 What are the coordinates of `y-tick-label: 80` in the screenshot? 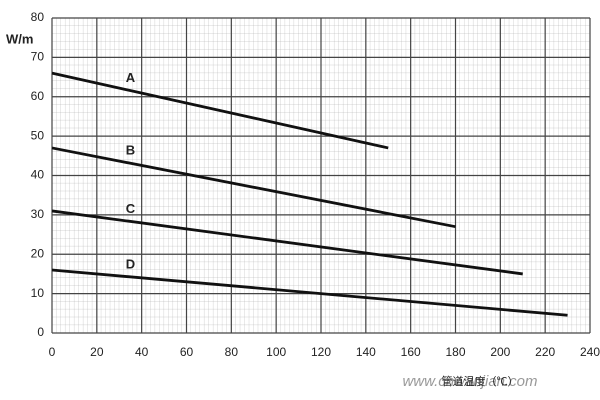 It's located at (38, 17).